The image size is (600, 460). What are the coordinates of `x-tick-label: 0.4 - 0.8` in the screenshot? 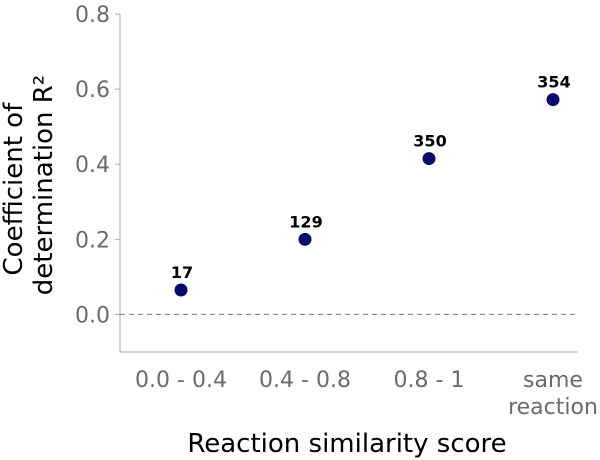 It's located at (305, 380).